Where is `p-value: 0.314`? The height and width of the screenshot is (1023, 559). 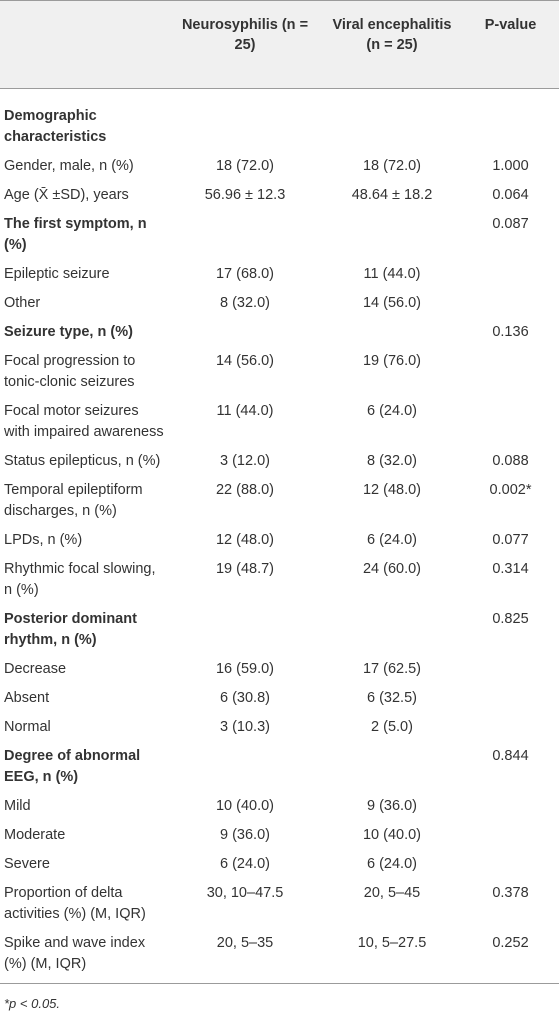
p-value: 0.314 is located at coordinates (510, 569).